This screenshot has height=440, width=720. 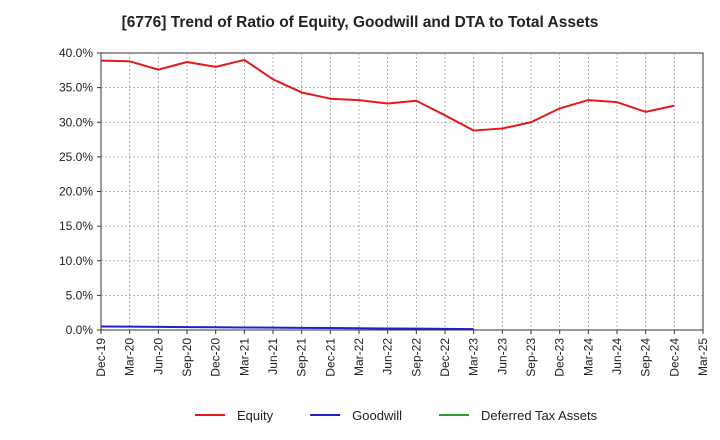 What do you see at coordinates (76, 157) in the screenshot?
I see `y-tick-label: 25.0%` at bounding box center [76, 157].